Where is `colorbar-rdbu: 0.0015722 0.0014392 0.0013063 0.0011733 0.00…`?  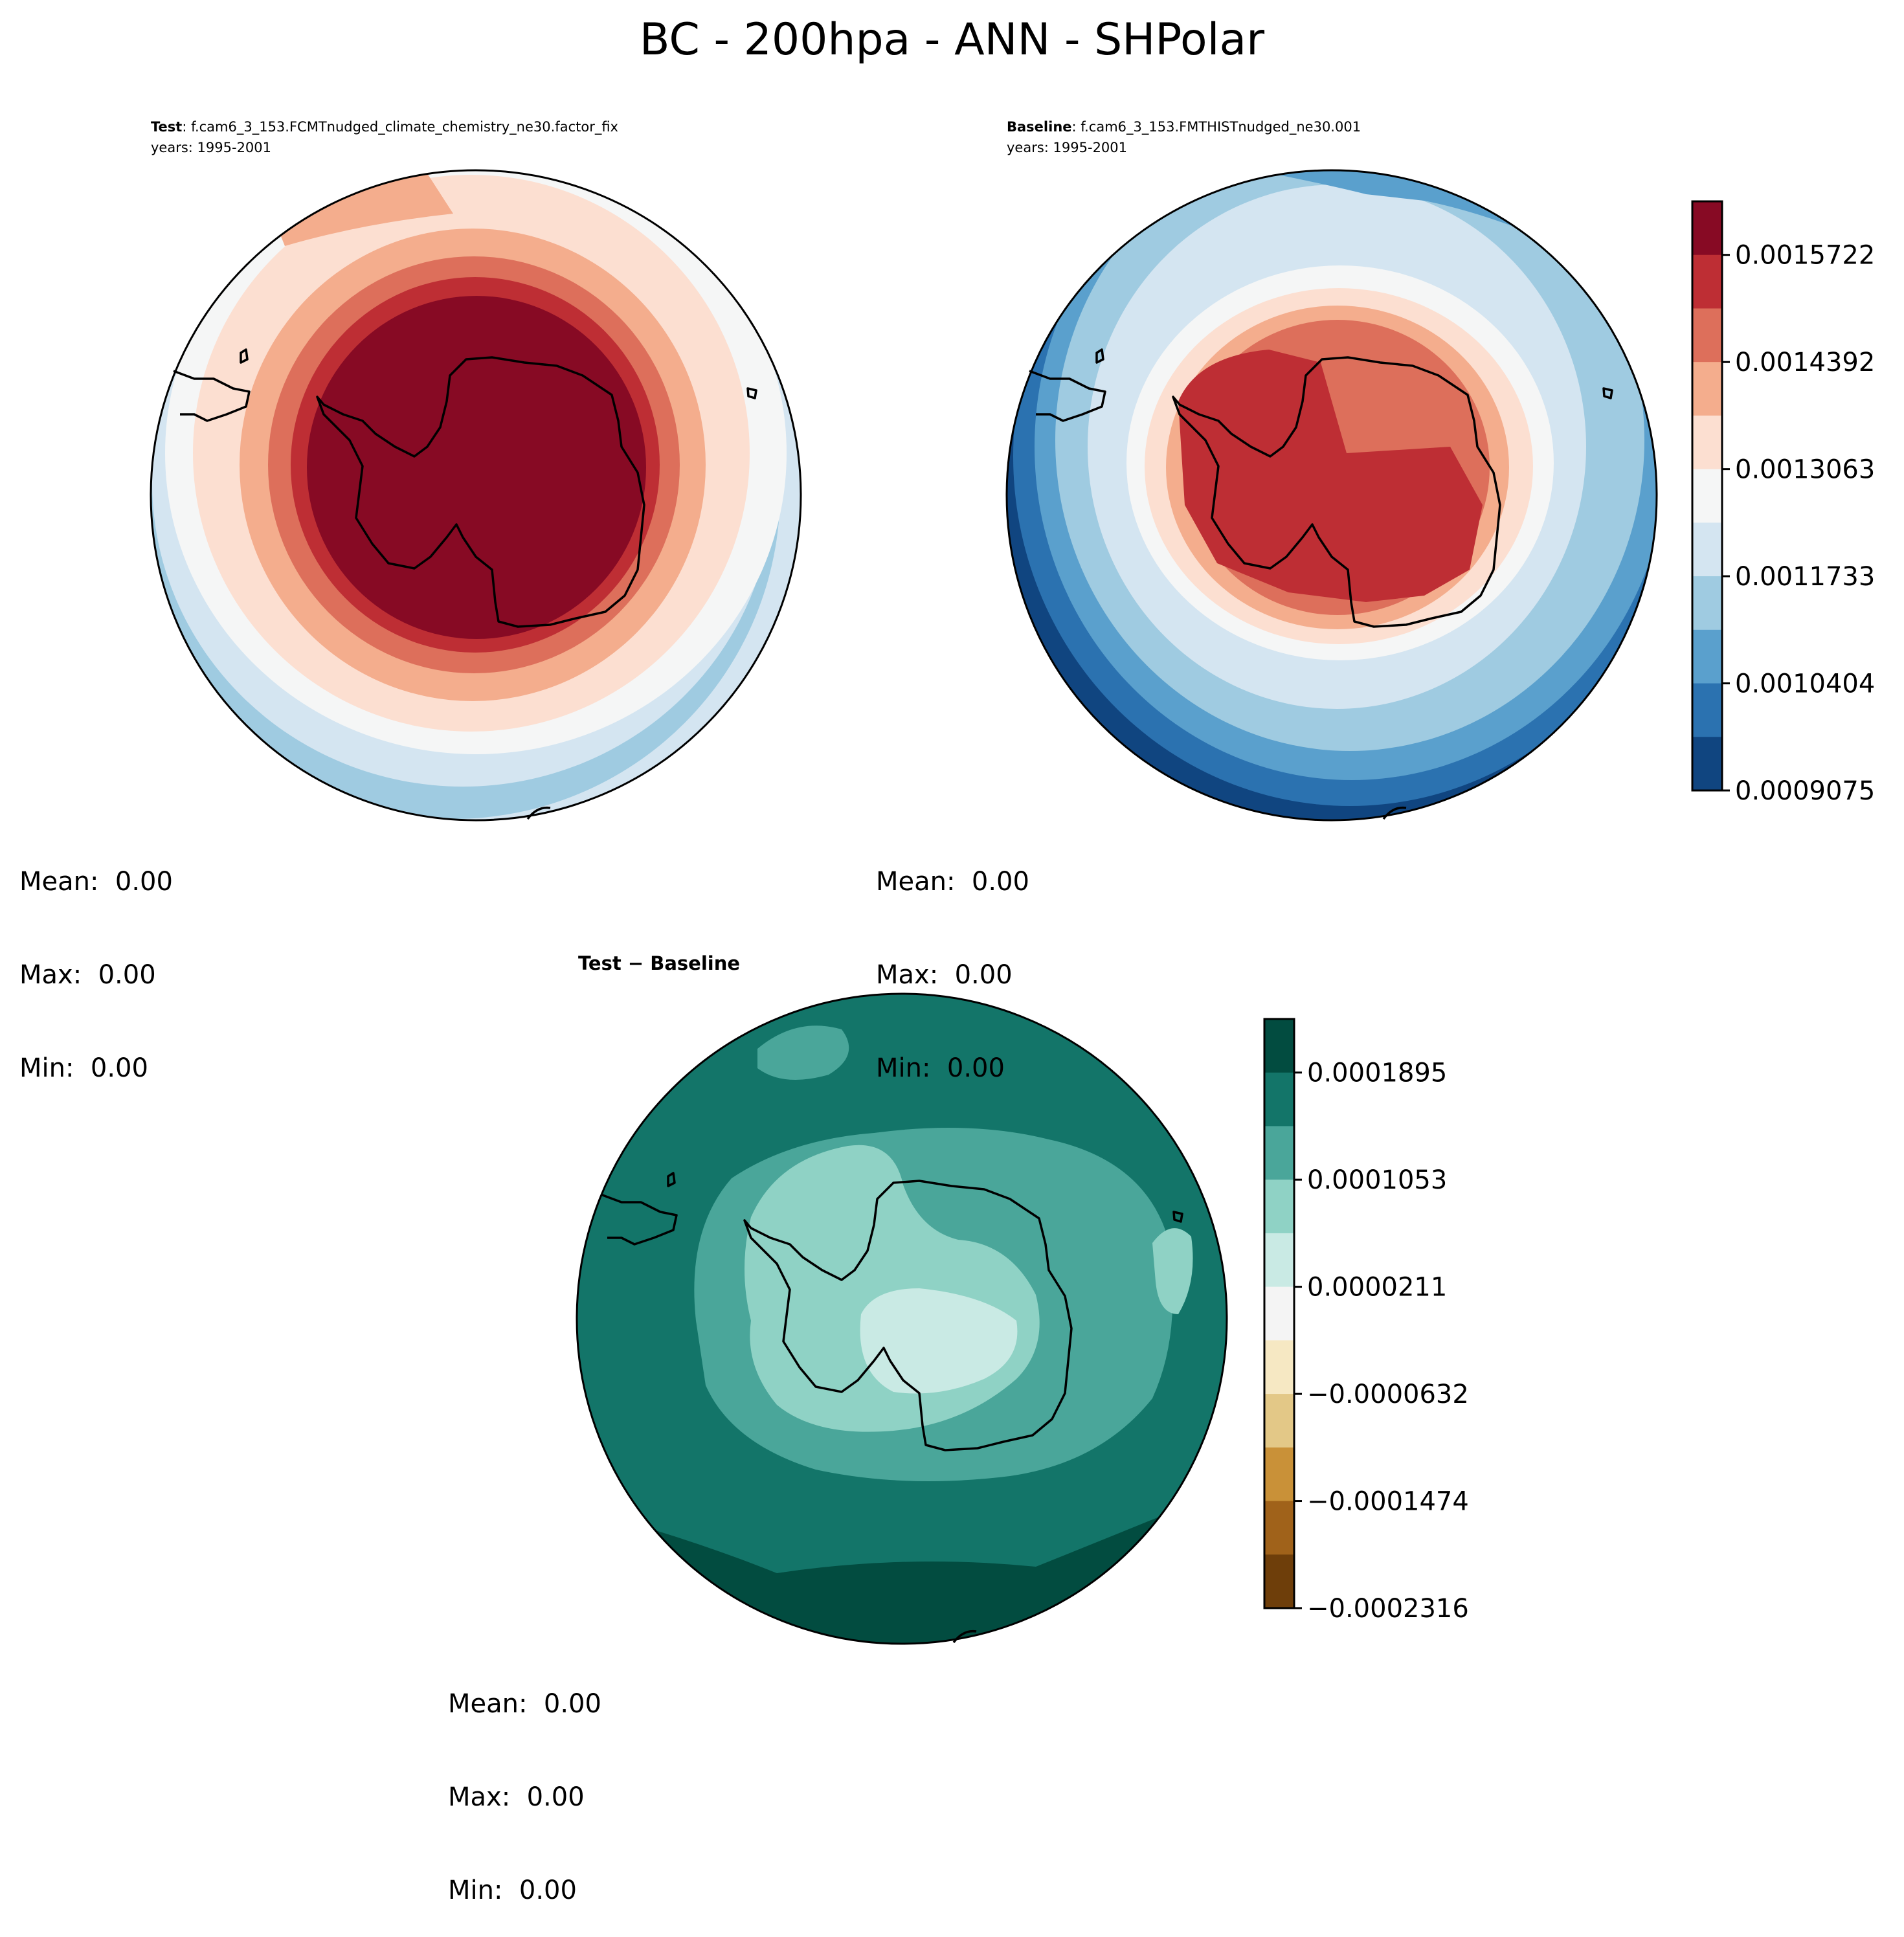 colorbar-rdbu: 0.0015722 0.0014392 0.0013063 0.0011733 0.00… is located at coordinates (1783, 503).